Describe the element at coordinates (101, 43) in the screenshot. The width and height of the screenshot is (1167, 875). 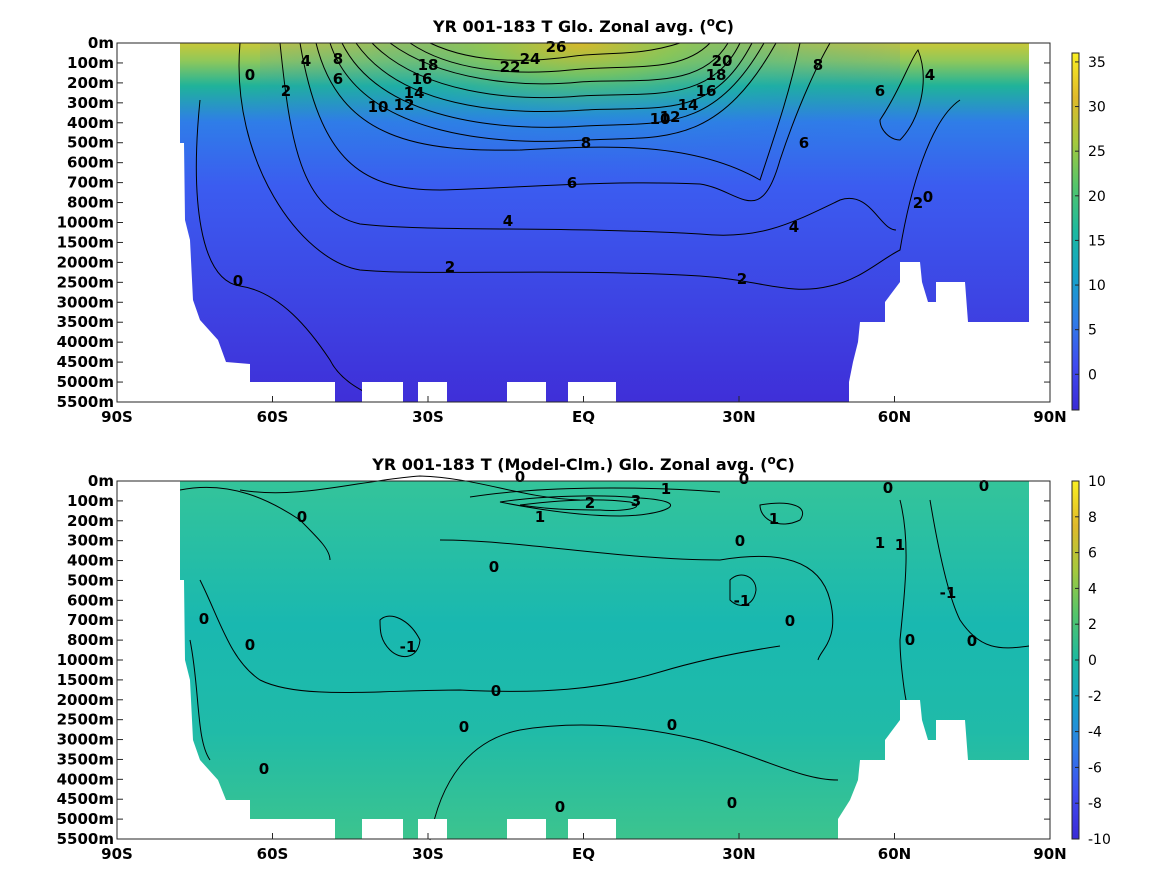
I see `y-tick-label: 0m` at that location.